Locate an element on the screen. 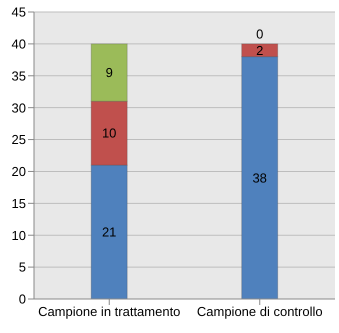 Image resolution: width=339 pixels, height=333 pixels. data-label: 0 is located at coordinates (260, 34).